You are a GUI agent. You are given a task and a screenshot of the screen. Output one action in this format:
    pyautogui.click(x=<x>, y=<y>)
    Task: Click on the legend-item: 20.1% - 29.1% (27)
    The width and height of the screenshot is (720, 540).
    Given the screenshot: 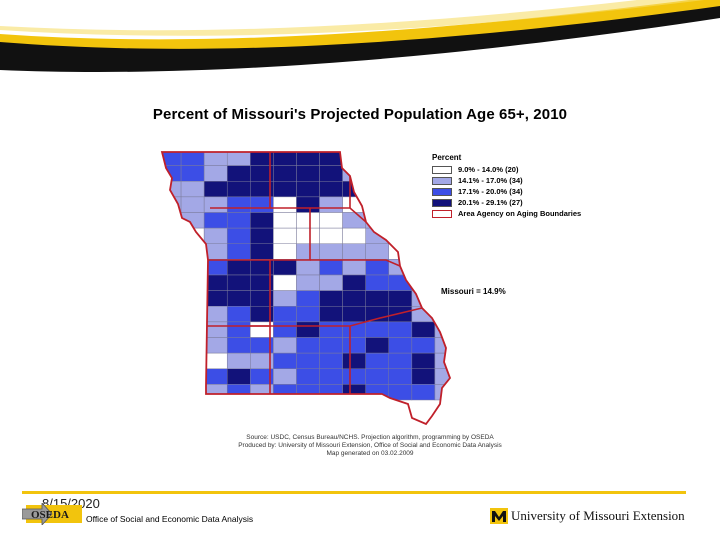 What is the action you would take?
    pyautogui.click(x=532, y=202)
    